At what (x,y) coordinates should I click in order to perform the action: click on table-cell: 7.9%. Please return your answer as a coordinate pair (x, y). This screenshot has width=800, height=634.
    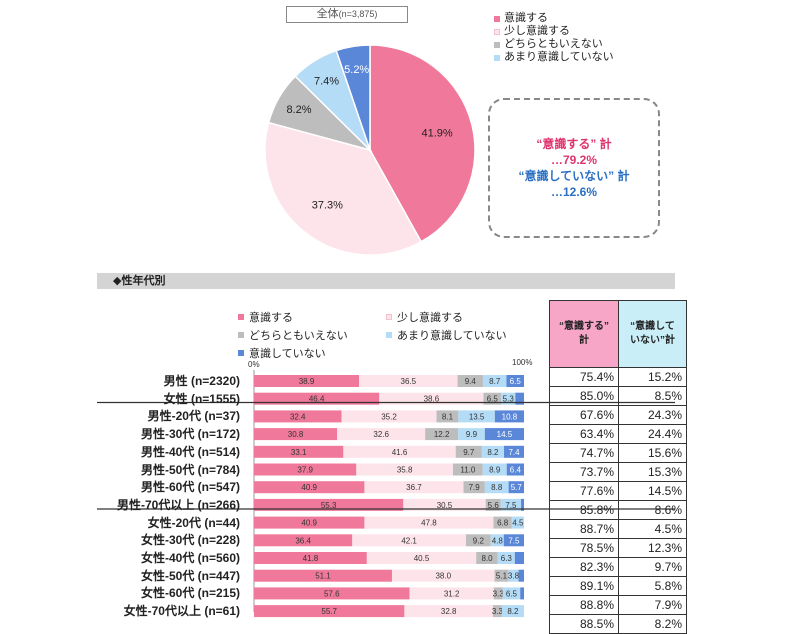
    Looking at the image, I should click on (652, 605).